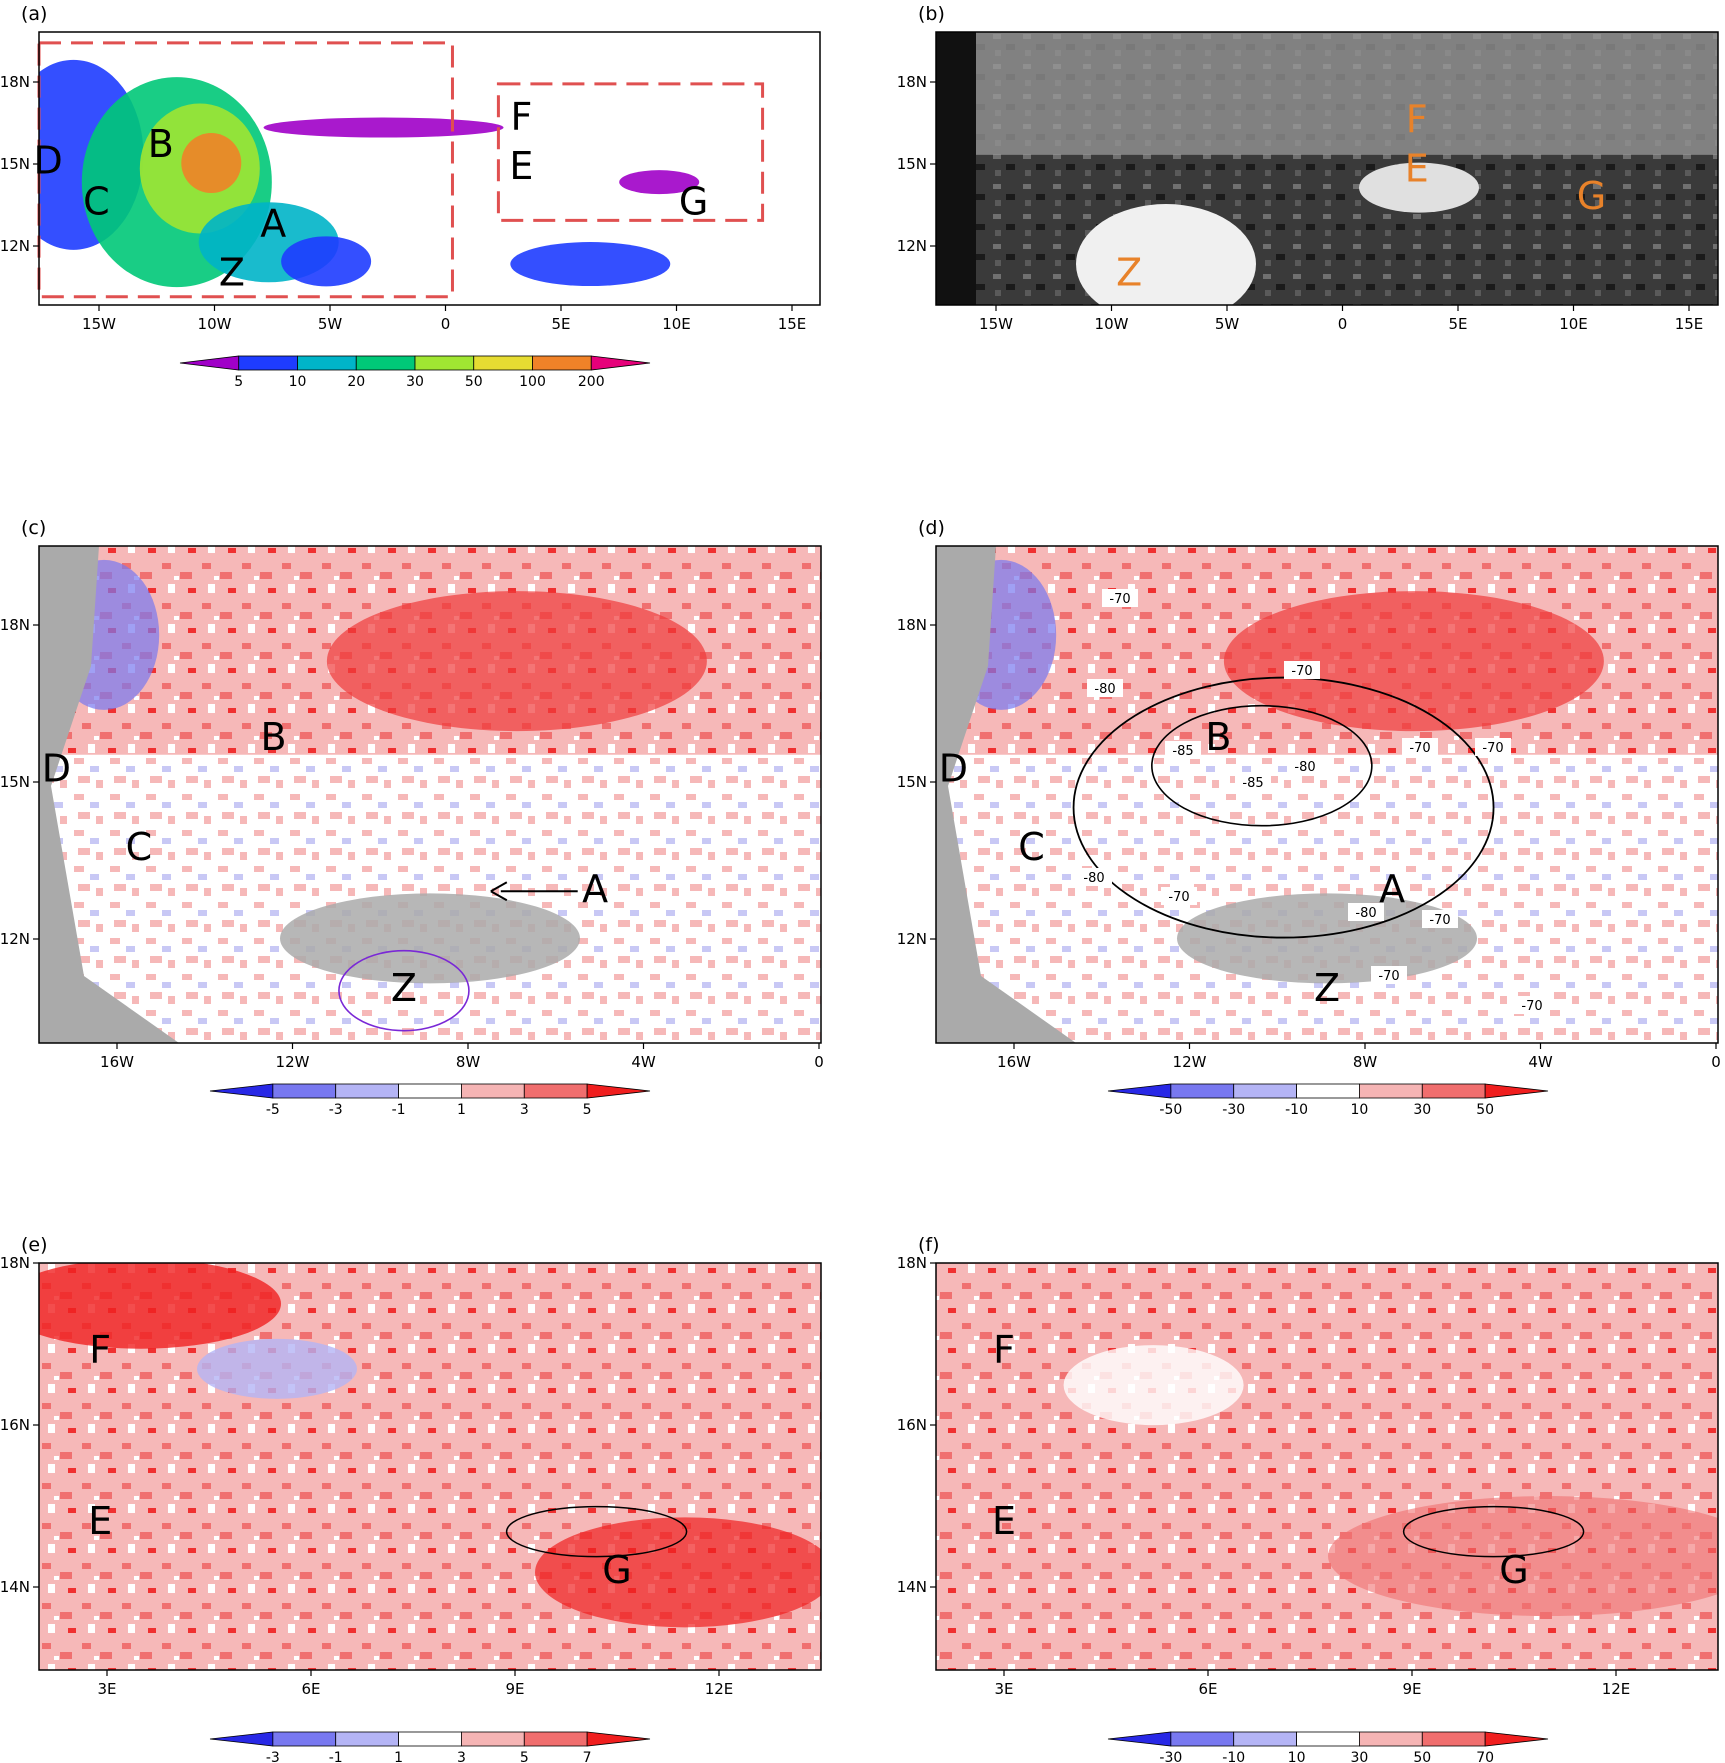 Image resolution: width=1725 pixels, height=1763 pixels. What do you see at coordinates (931, 14) in the screenshot?
I see `panel-tag: (b)` at bounding box center [931, 14].